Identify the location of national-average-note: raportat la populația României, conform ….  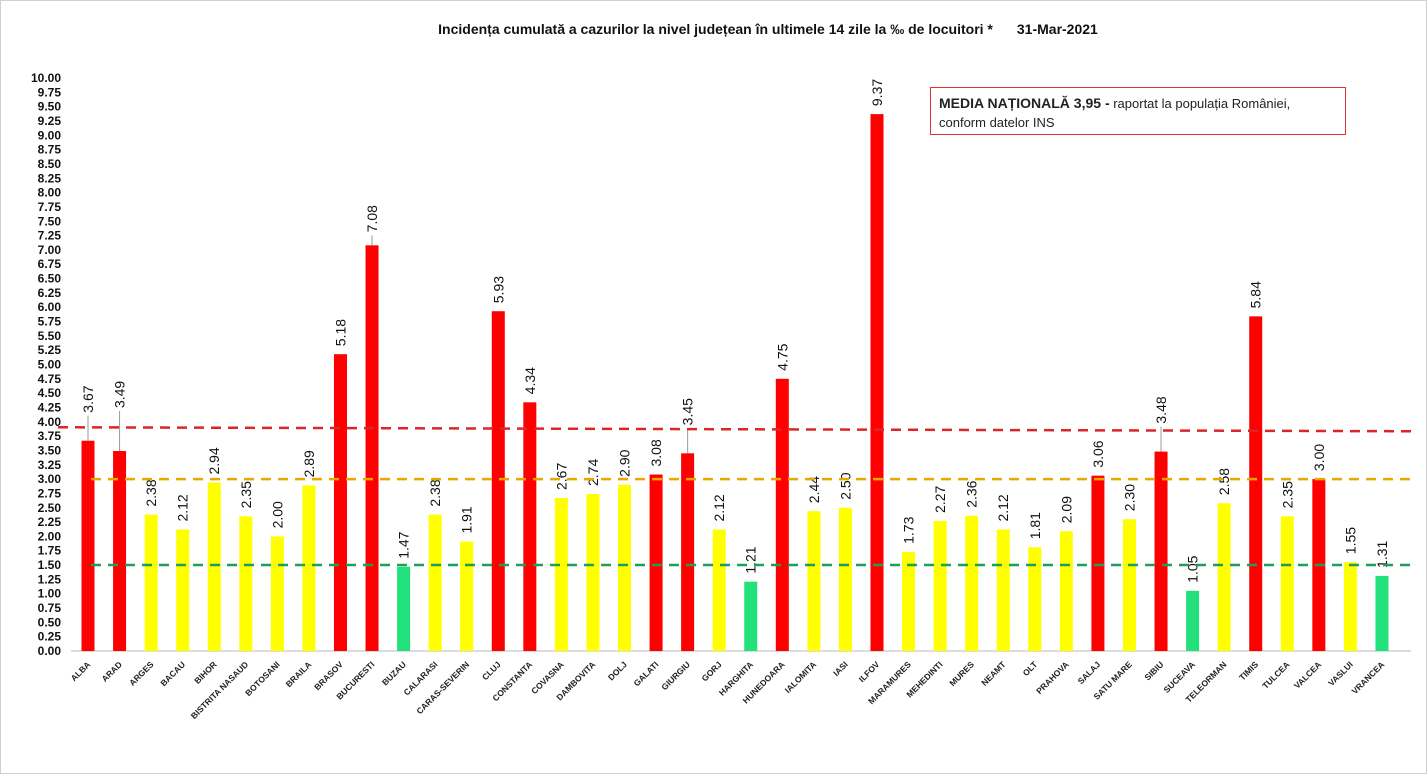
(1115, 113).